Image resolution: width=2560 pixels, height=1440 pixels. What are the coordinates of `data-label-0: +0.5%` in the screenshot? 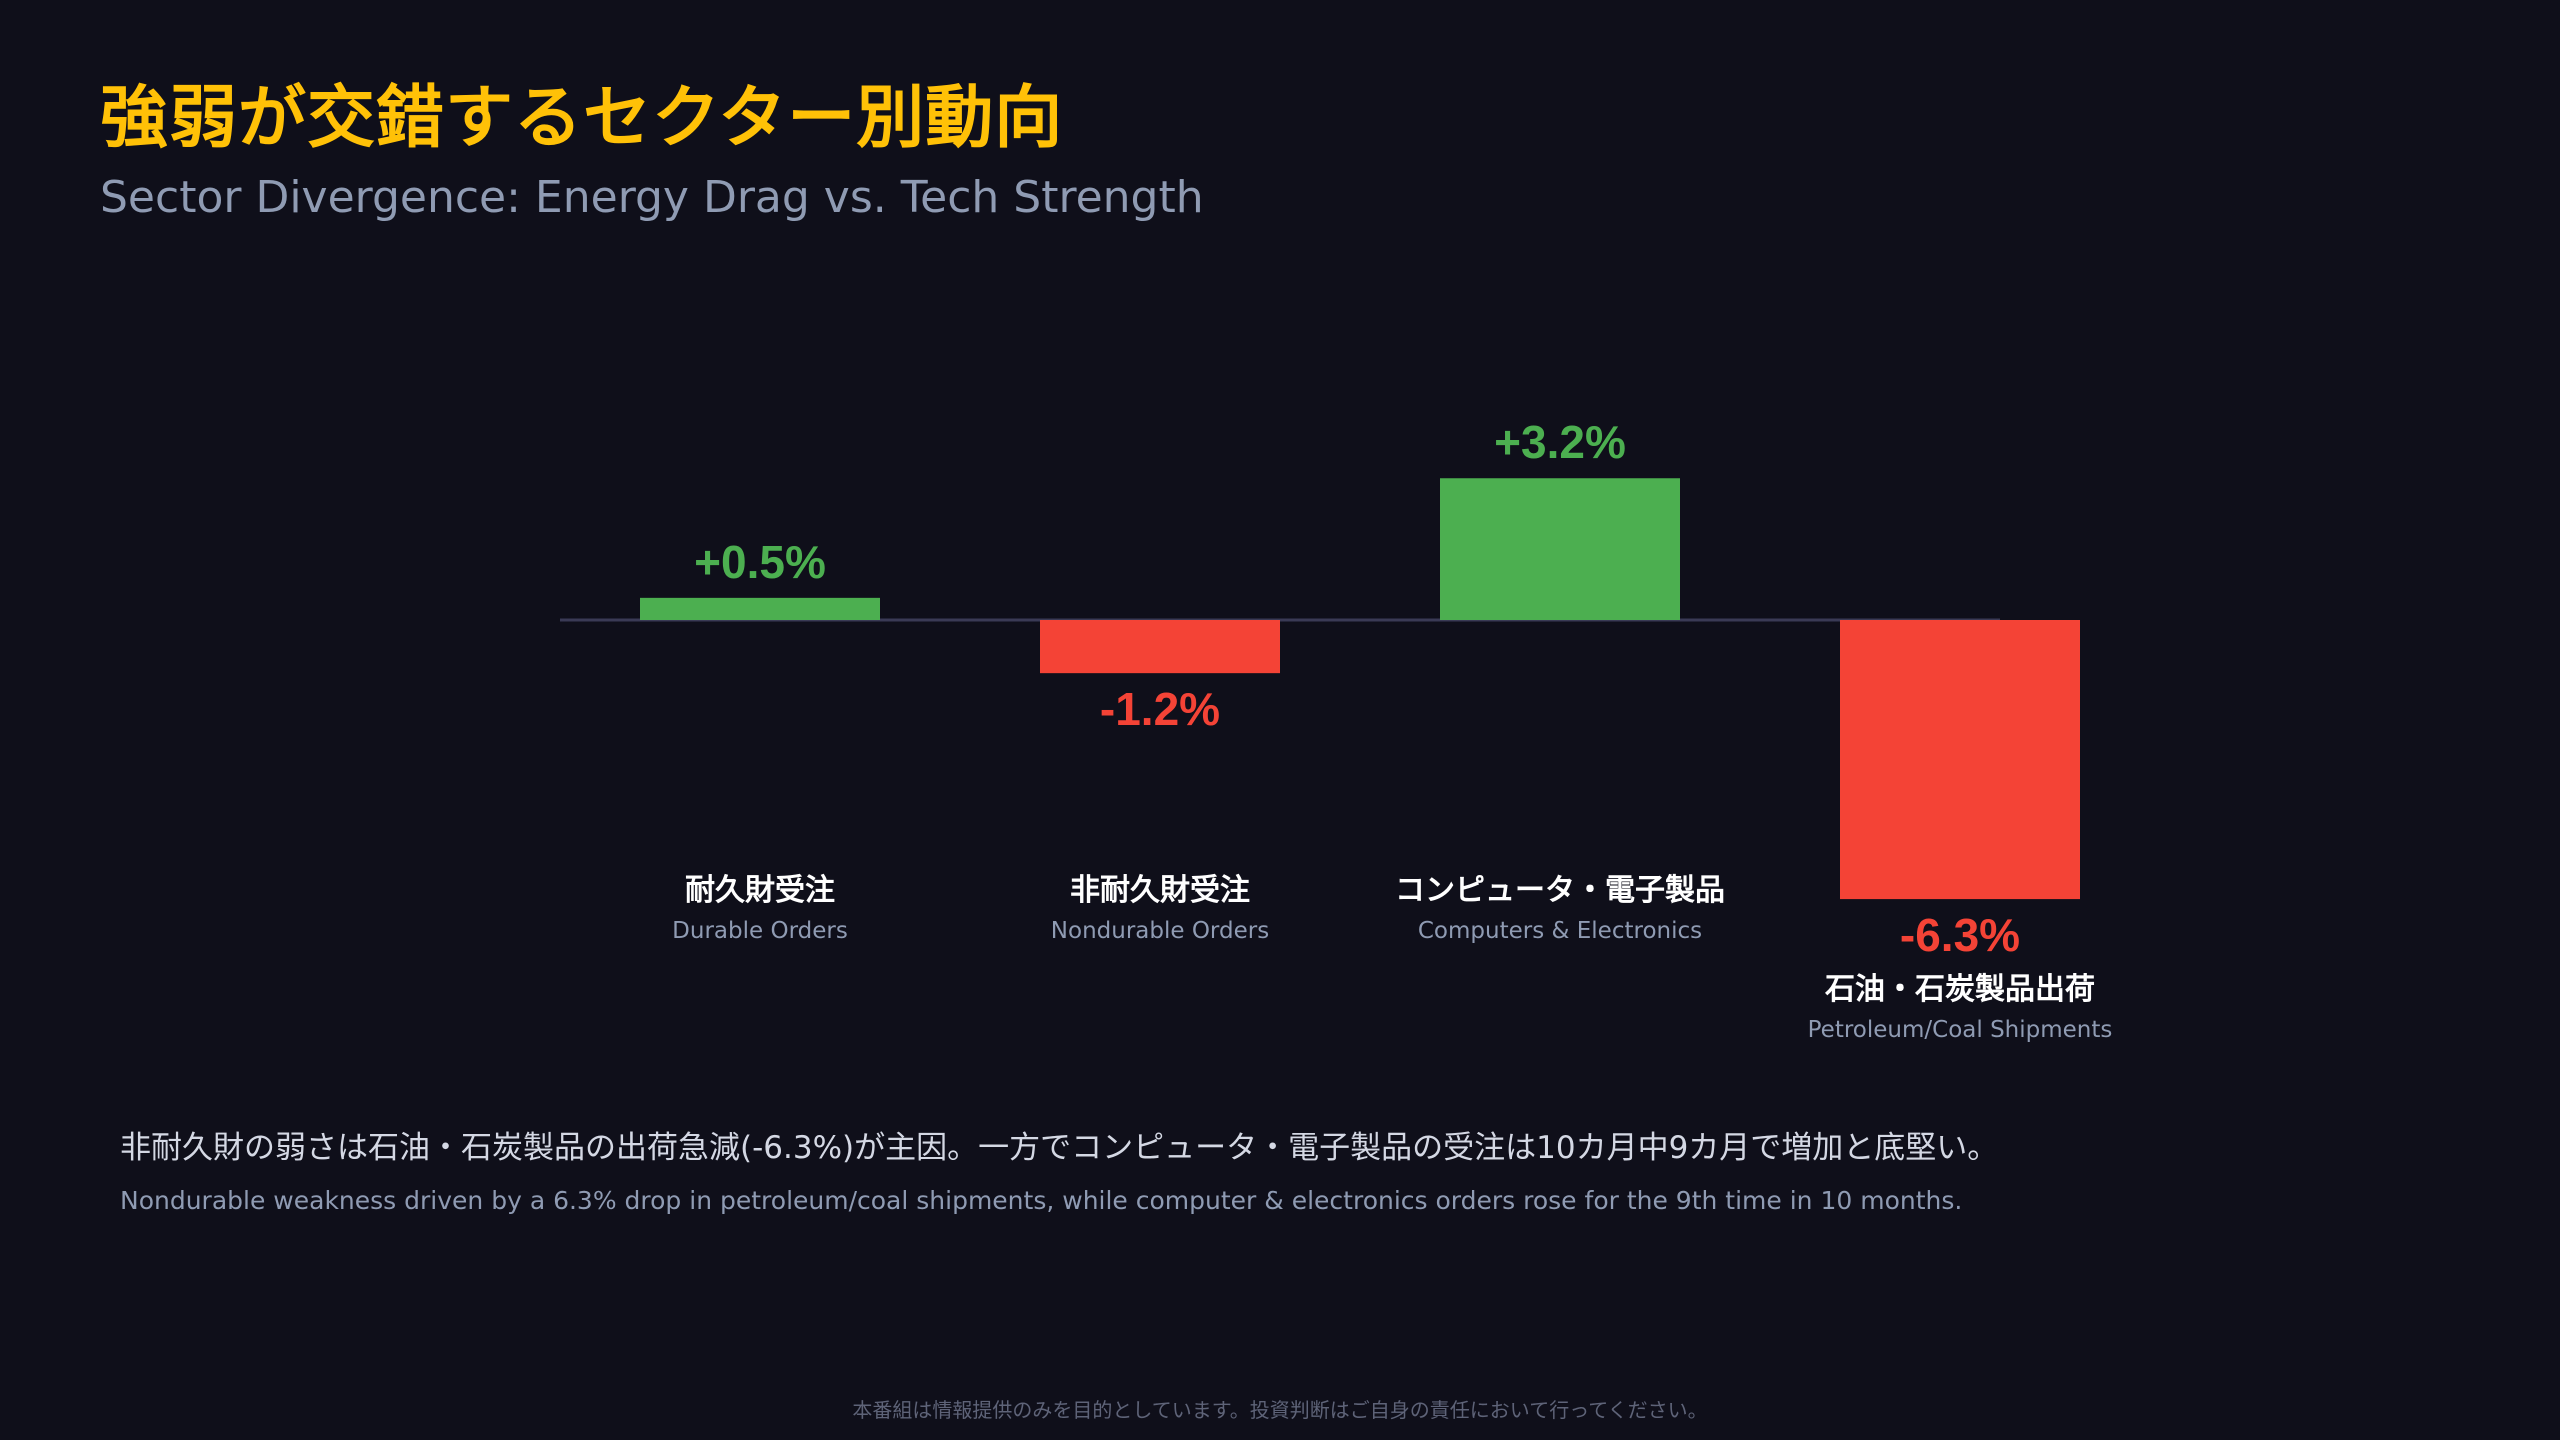 It's located at (760, 562).